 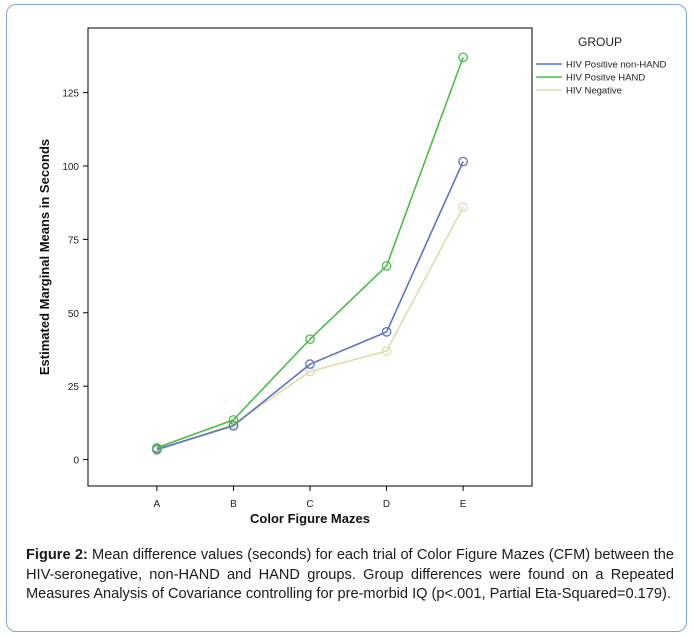 I want to click on legend-title: GROUP, so click(x=600, y=42).